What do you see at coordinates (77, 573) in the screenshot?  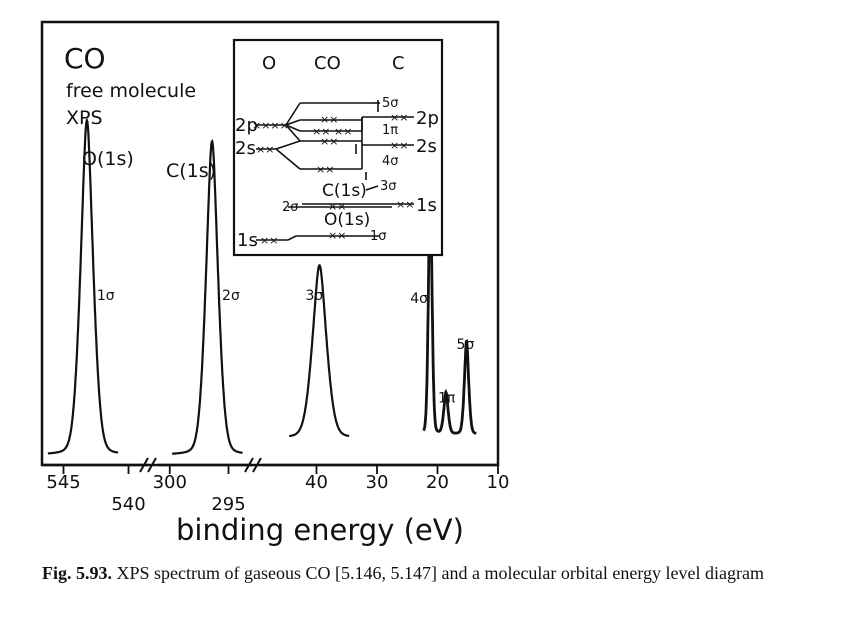 I see `caption-label: Fig. 5.93.` at bounding box center [77, 573].